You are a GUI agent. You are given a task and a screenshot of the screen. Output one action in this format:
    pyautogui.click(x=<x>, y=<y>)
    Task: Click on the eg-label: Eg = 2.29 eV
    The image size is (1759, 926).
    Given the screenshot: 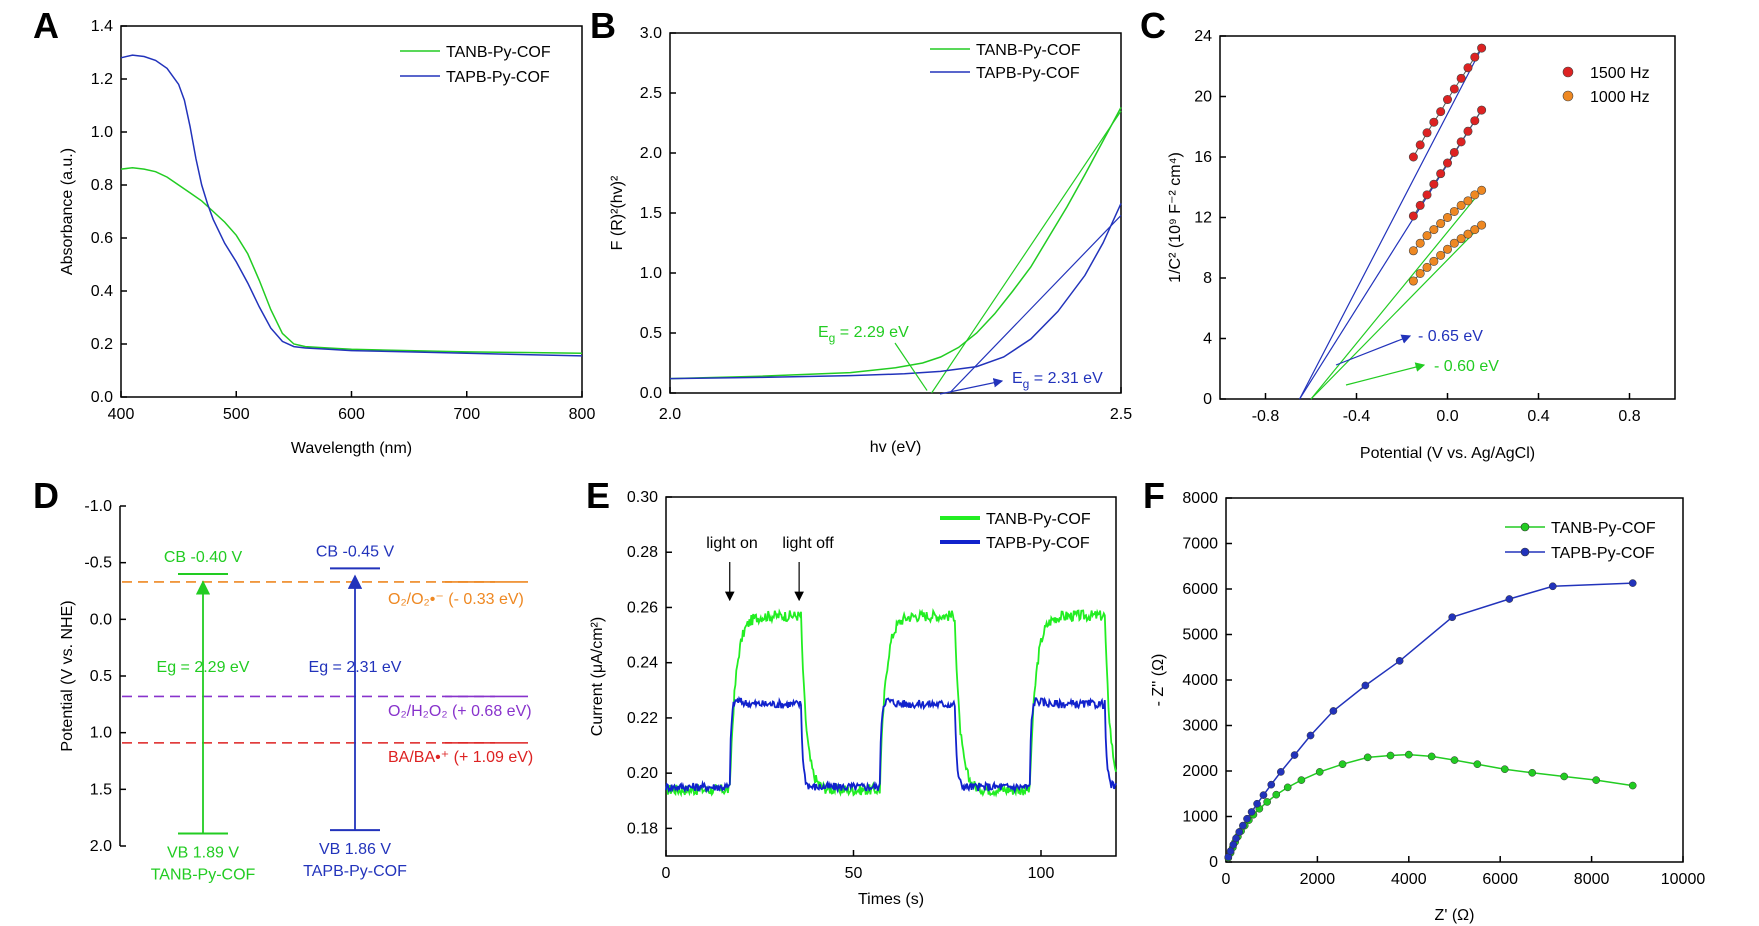 What is the action you would take?
    pyautogui.click(x=203, y=667)
    